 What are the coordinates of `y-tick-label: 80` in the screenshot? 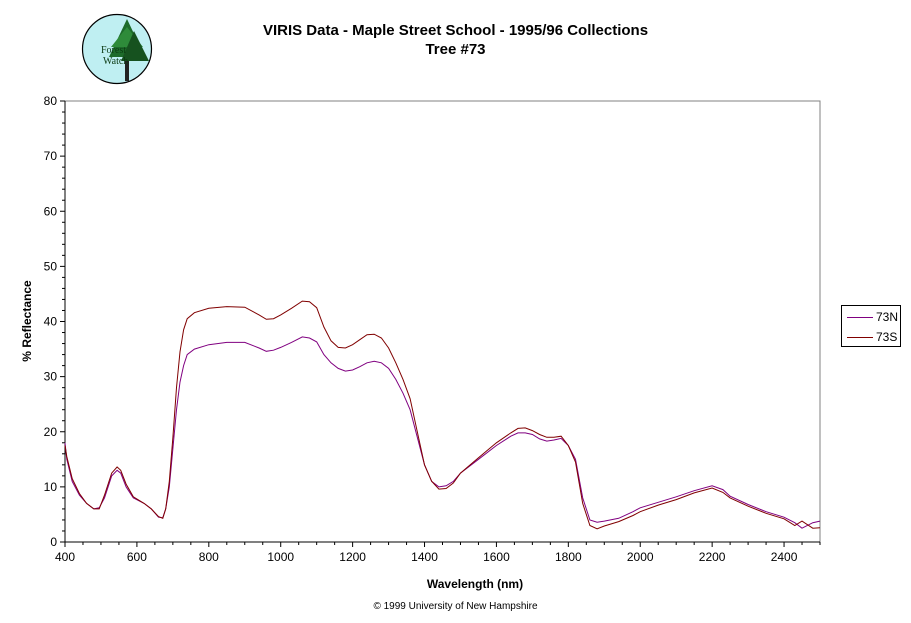 It's located at (51, 101).